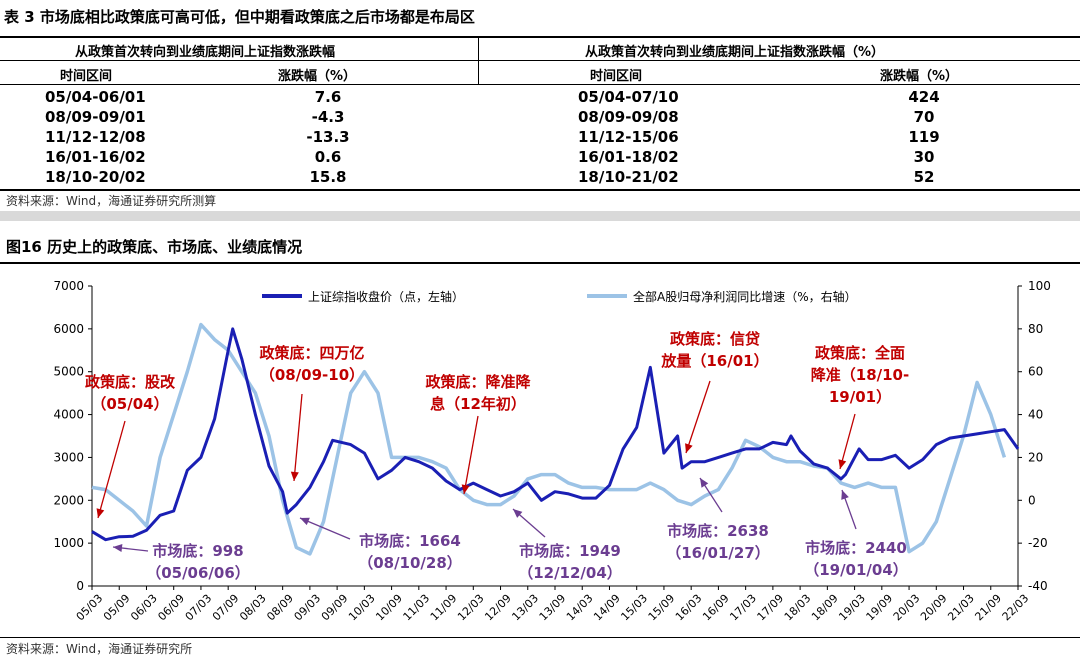 The height and width of the screenshot is (659, 1080). Describe the element at coordinates (735, 52) in the screenshot. I see `right-group-header: 从政策首次转向到业绩底期间上证指数涨跌幅（%）` at that location.